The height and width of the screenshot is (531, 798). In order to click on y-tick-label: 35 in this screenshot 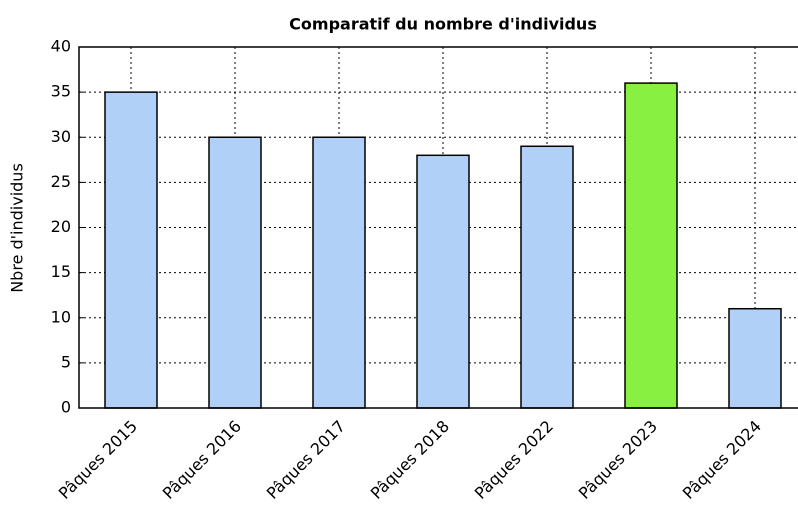, I will do `click(61, 91)`.